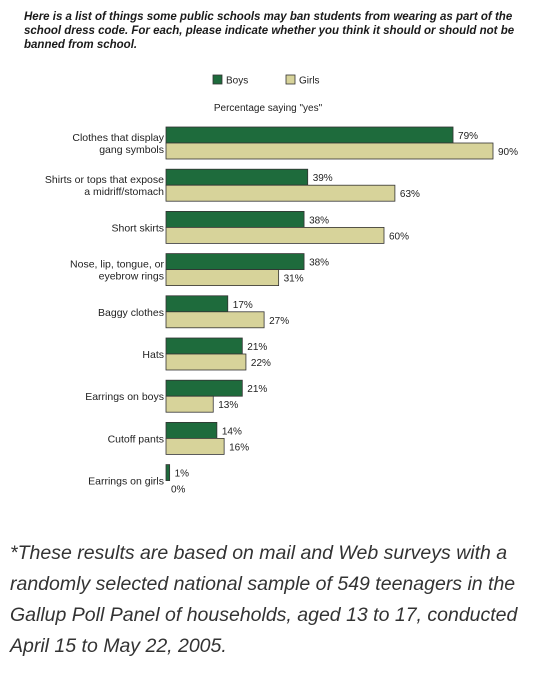  Describe the element at coordinates (124, 397) in the screenshot. I see `category-label: Earrings on boys` at that location.